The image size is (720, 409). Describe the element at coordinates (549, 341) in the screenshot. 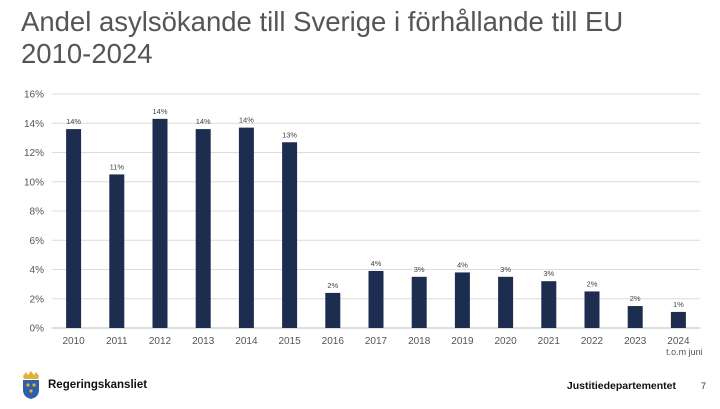

I see `x-tick-label-2021: 2021` at that location.